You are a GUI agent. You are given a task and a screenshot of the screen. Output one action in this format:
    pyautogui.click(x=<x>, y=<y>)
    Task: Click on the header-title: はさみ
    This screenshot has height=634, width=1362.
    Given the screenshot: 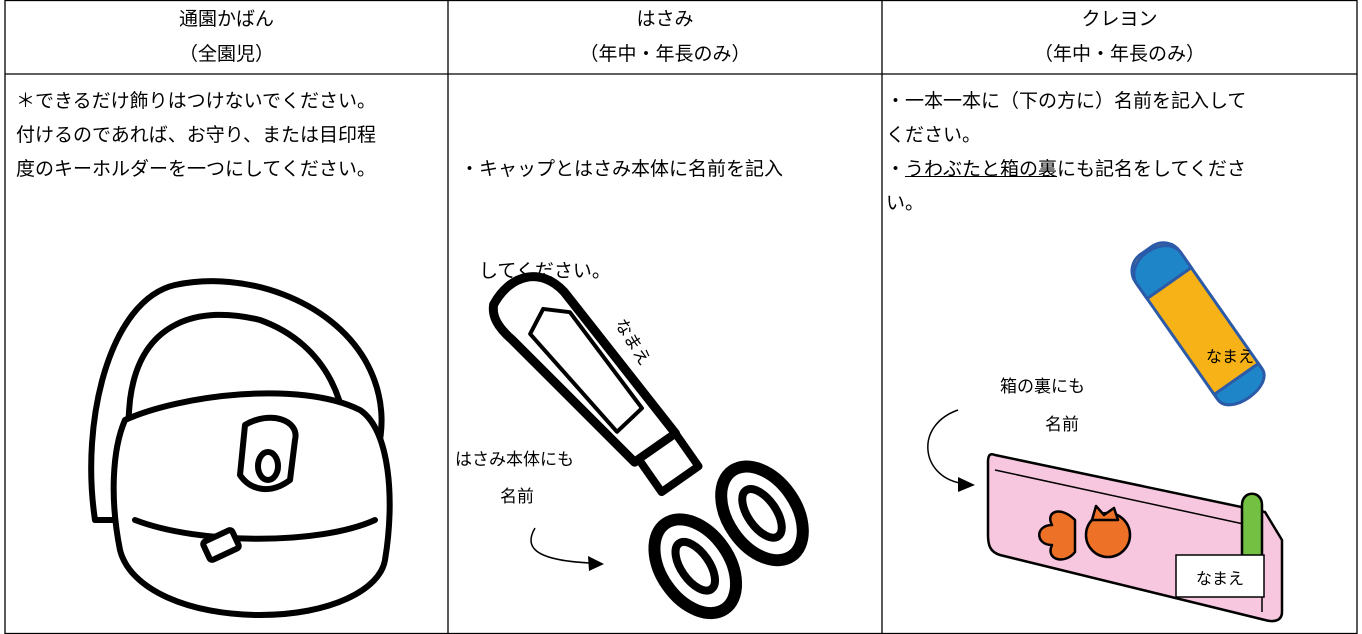 What is the action you would take?
    pyautogui.click(x=665, y=19)
    